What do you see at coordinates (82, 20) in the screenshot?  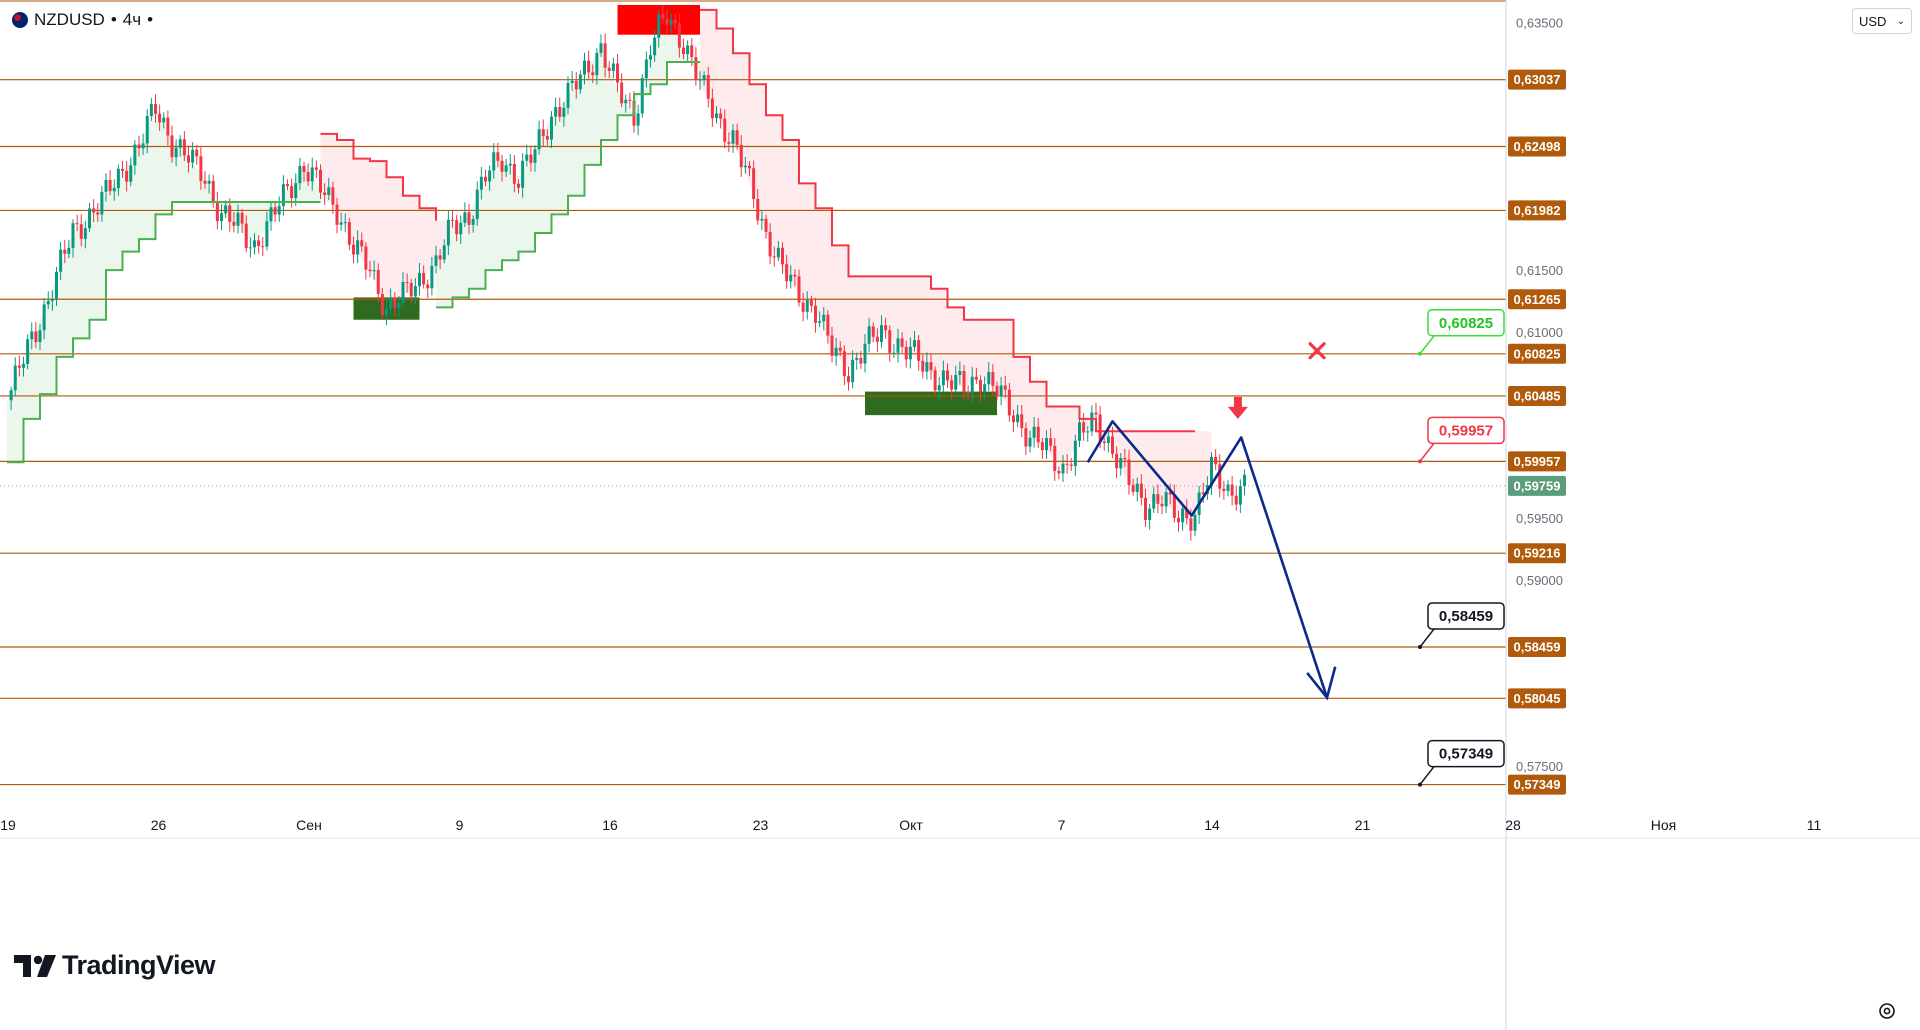 I see `symbol-title: NZDUSD • 4ч •` at bounding box center [82, 20].